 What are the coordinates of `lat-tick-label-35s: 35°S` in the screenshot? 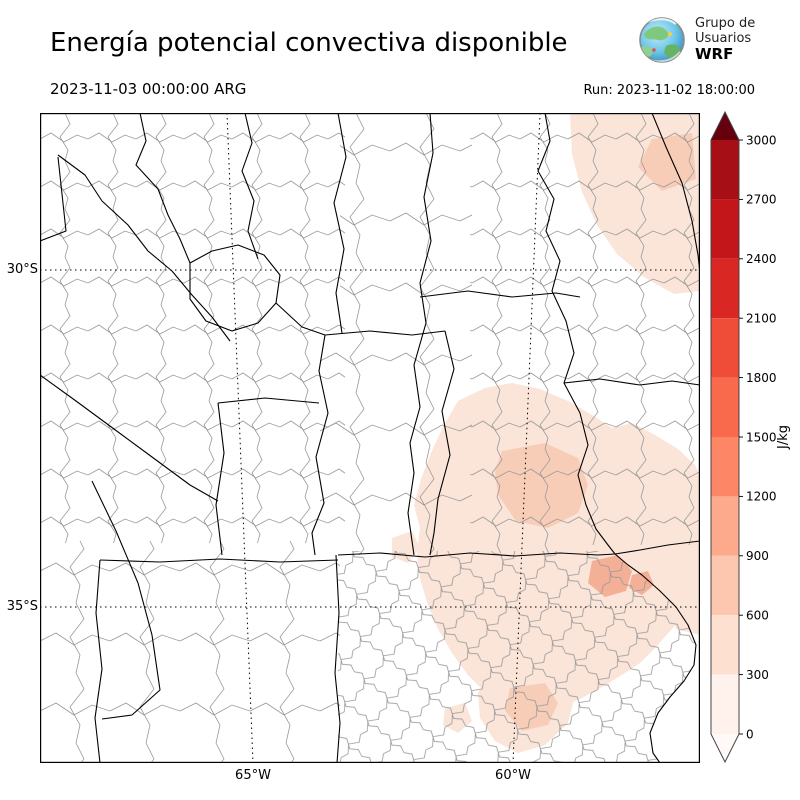 It's located at (22, 606).